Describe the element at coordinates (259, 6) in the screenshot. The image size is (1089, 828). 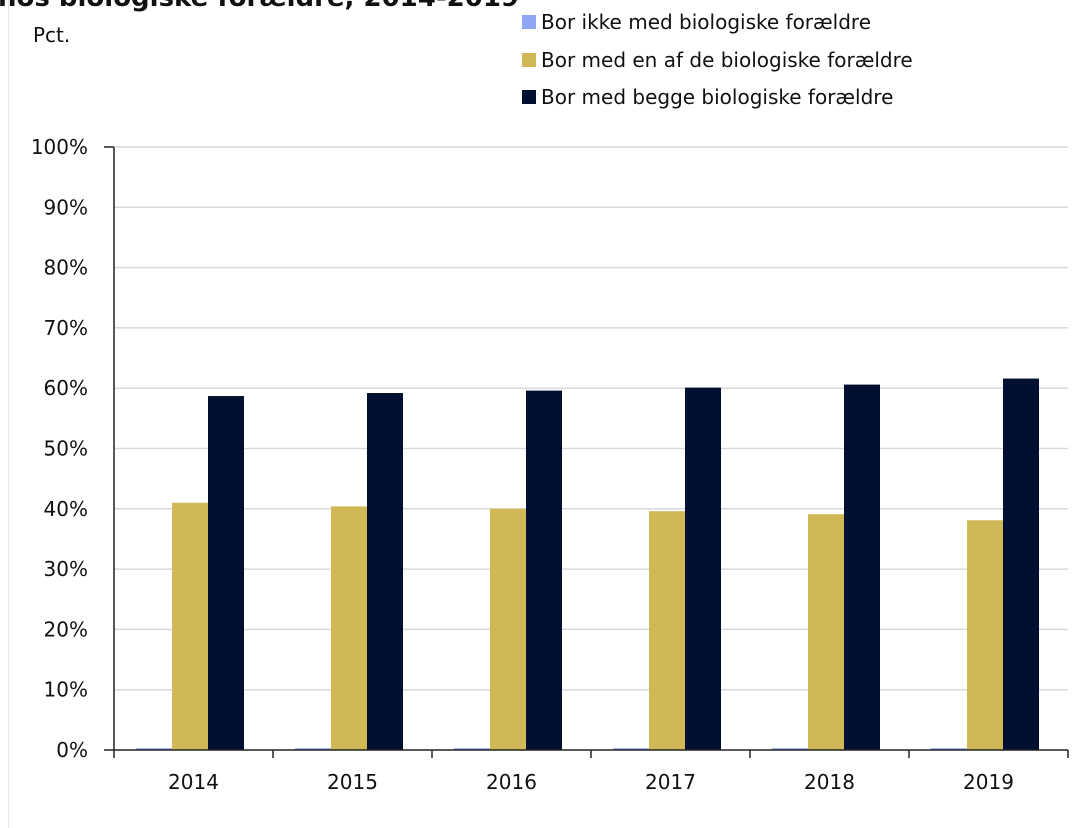
I see `chart-title: hos biologiske forældre, 2014-2019` at that location.